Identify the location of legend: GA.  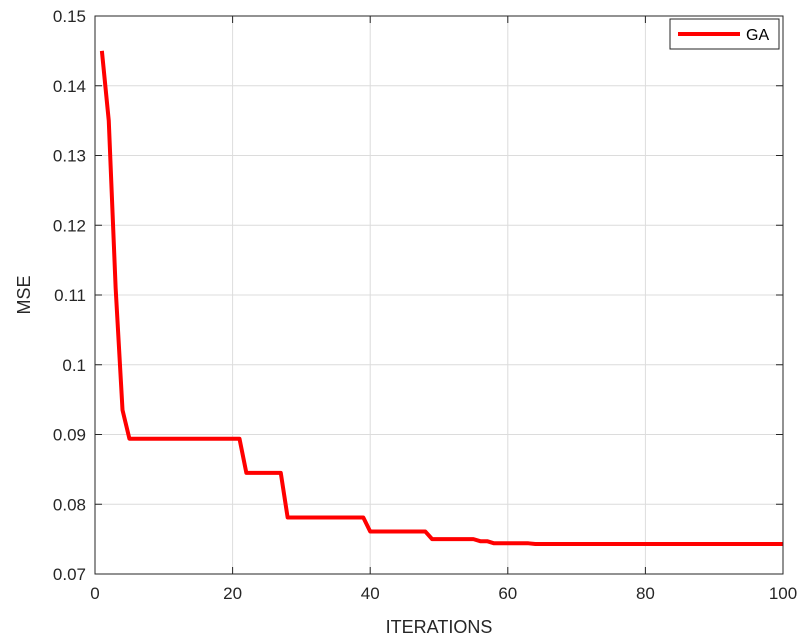
(724, 34).